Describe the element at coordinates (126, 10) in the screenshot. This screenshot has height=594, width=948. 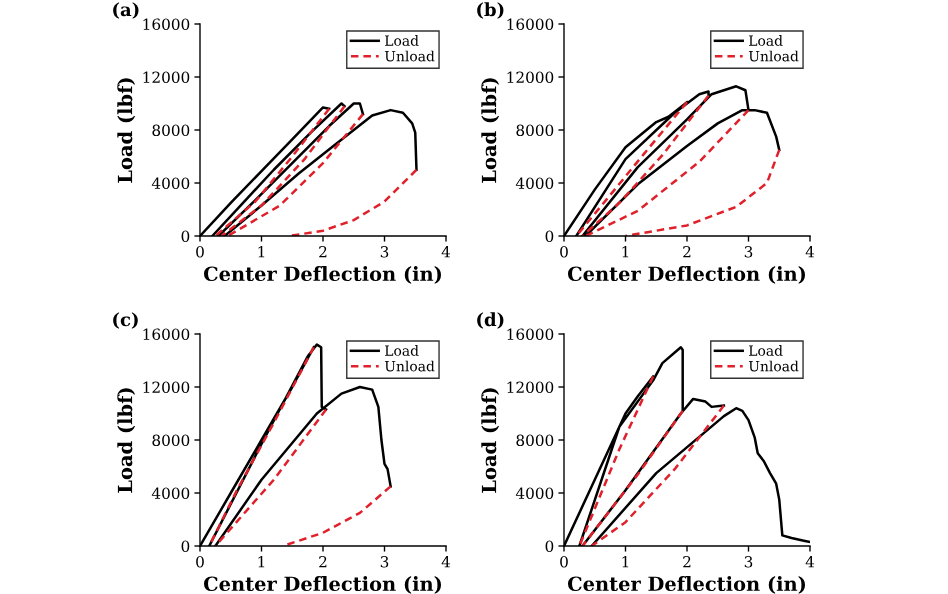
I see `chart-title: (a)` at that location.